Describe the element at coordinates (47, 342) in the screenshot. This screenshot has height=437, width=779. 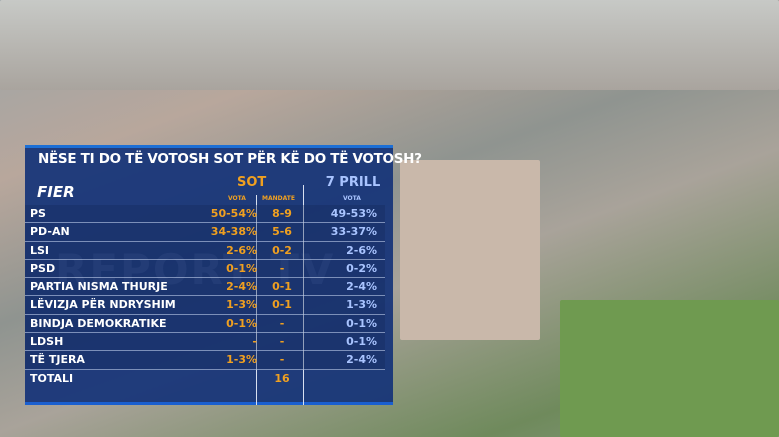
I see `party-name: LDSH` at that location.